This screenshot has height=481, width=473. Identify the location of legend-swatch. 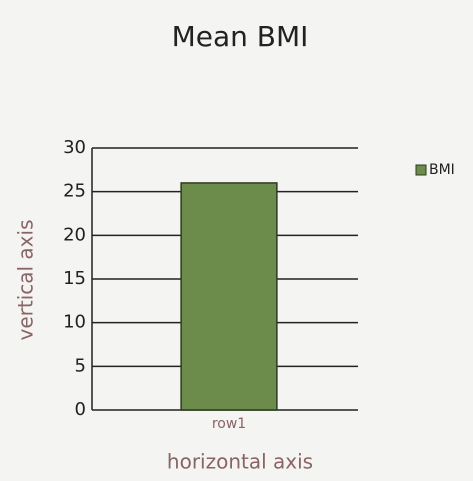
(421, 170).